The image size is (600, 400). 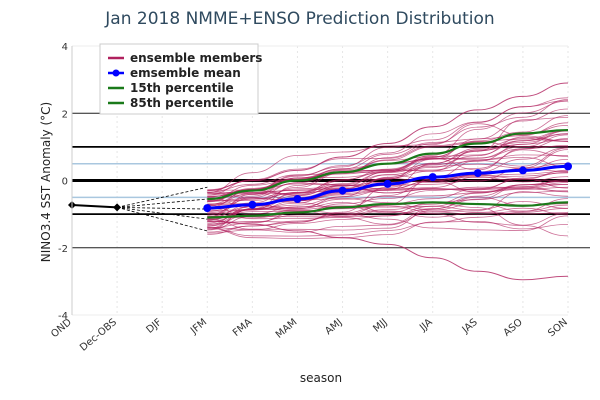 I want to click on y-tick-label: 0, so click(x=65, y=182).